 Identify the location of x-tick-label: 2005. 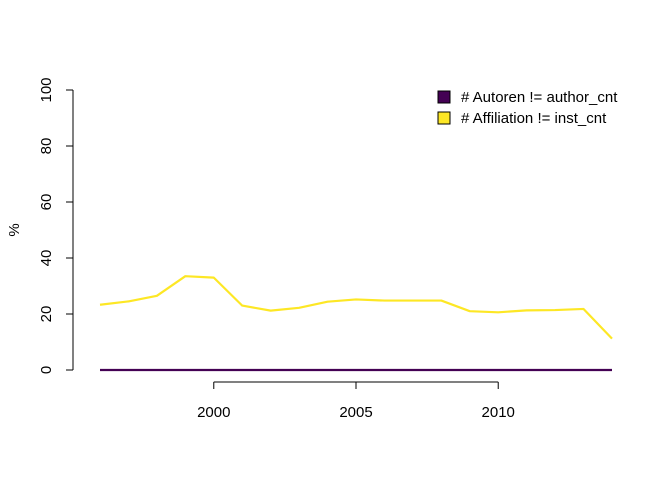
(355, 412).